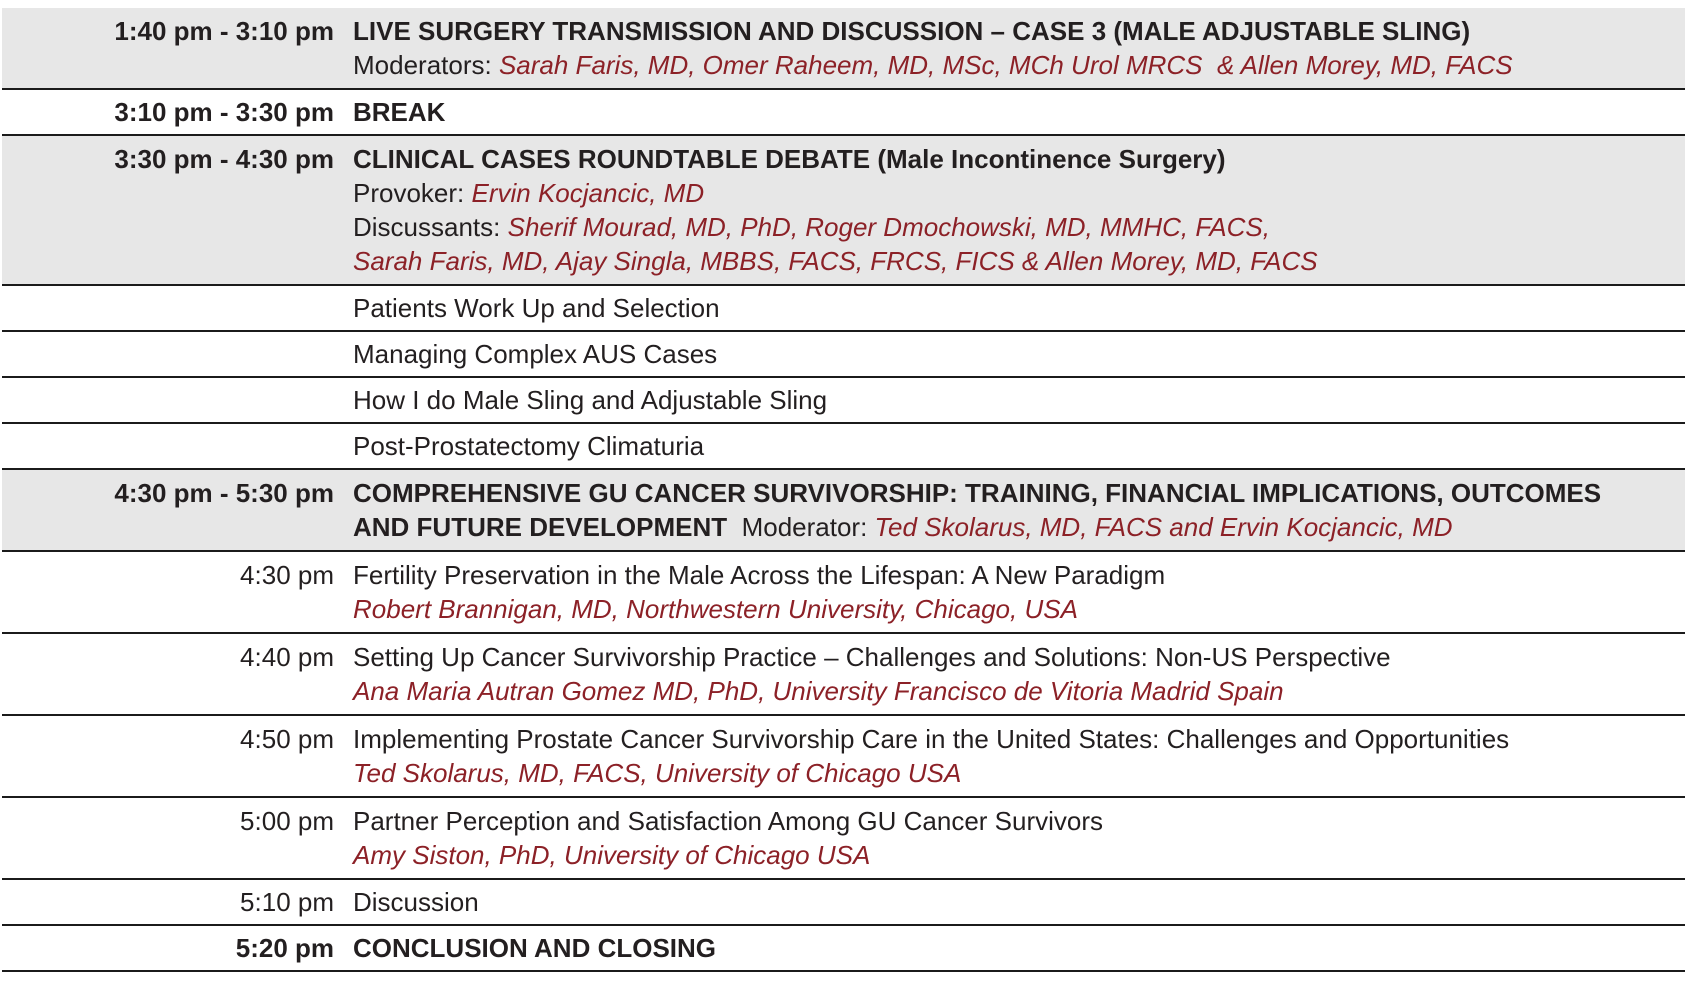  Describe the element at coordinates (801, 527) in the screenshot. I see `moderator-label: Moderator:` at that location.